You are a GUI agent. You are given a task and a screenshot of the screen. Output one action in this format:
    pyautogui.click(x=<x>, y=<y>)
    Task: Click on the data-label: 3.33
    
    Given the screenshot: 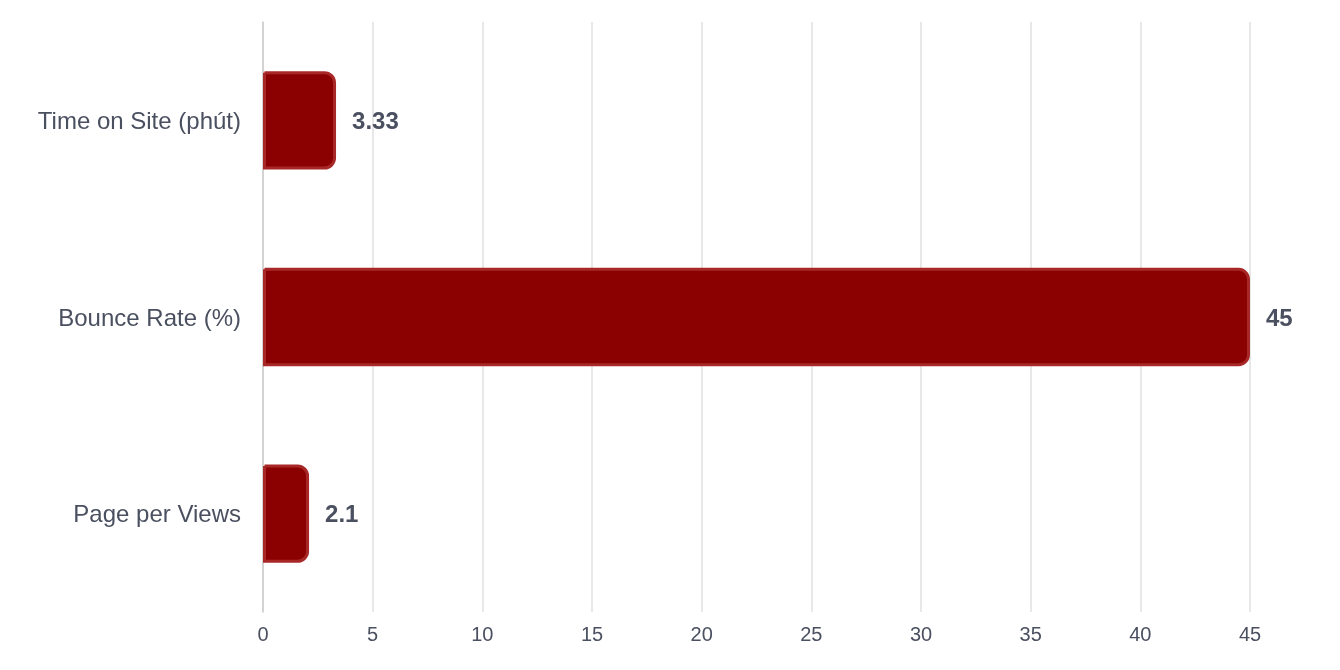 What is the action you would take?
    pyautogui.click(x=375, y=120)
    